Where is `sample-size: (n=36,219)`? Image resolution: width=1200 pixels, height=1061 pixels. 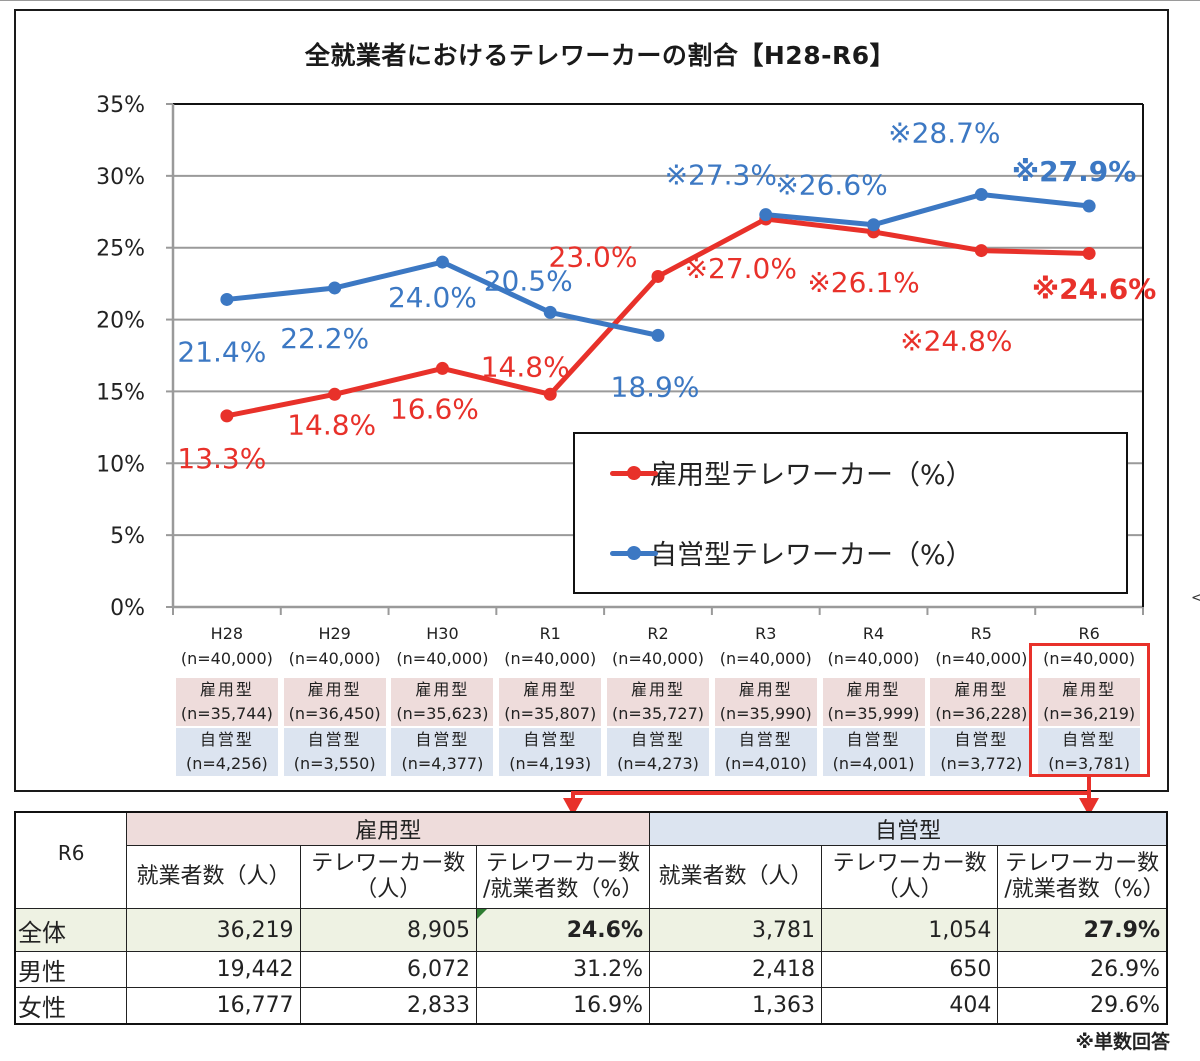 sample-size: (n=36,219) is located at coordinates (1089, 713).